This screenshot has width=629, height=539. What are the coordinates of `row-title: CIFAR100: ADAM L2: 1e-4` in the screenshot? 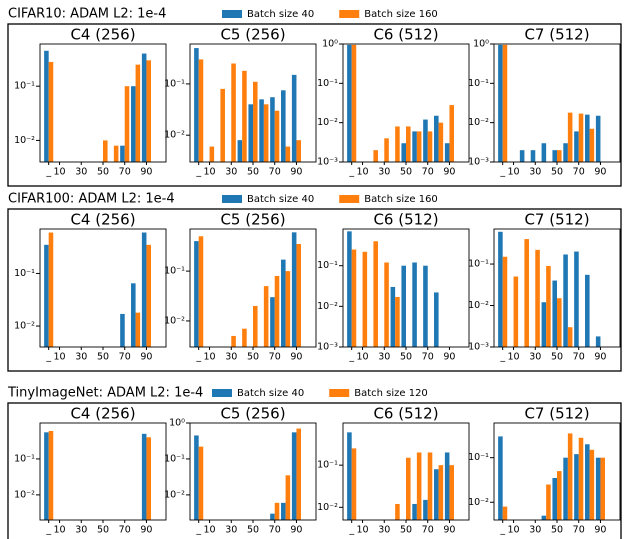 It's located at (91, 199).